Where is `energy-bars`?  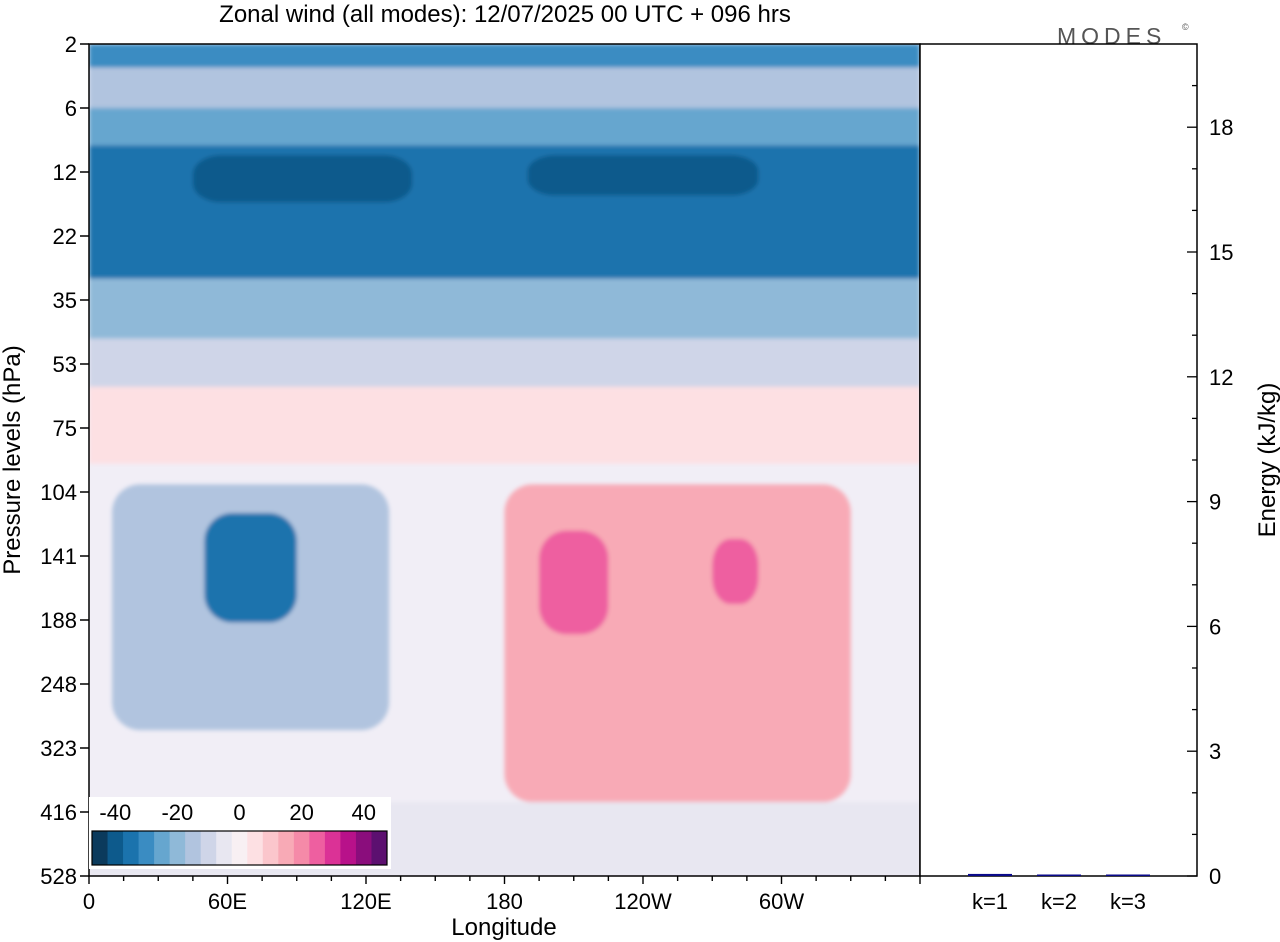
energy-bars is located at coordinates (1059, 874).